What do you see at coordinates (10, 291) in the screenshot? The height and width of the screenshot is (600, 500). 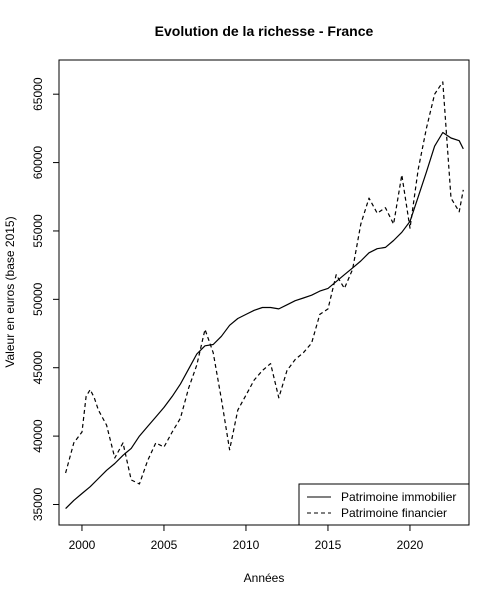 I see `y-axis-title: Valeur en euros (base 2015)` at bounding box center [10, 291].